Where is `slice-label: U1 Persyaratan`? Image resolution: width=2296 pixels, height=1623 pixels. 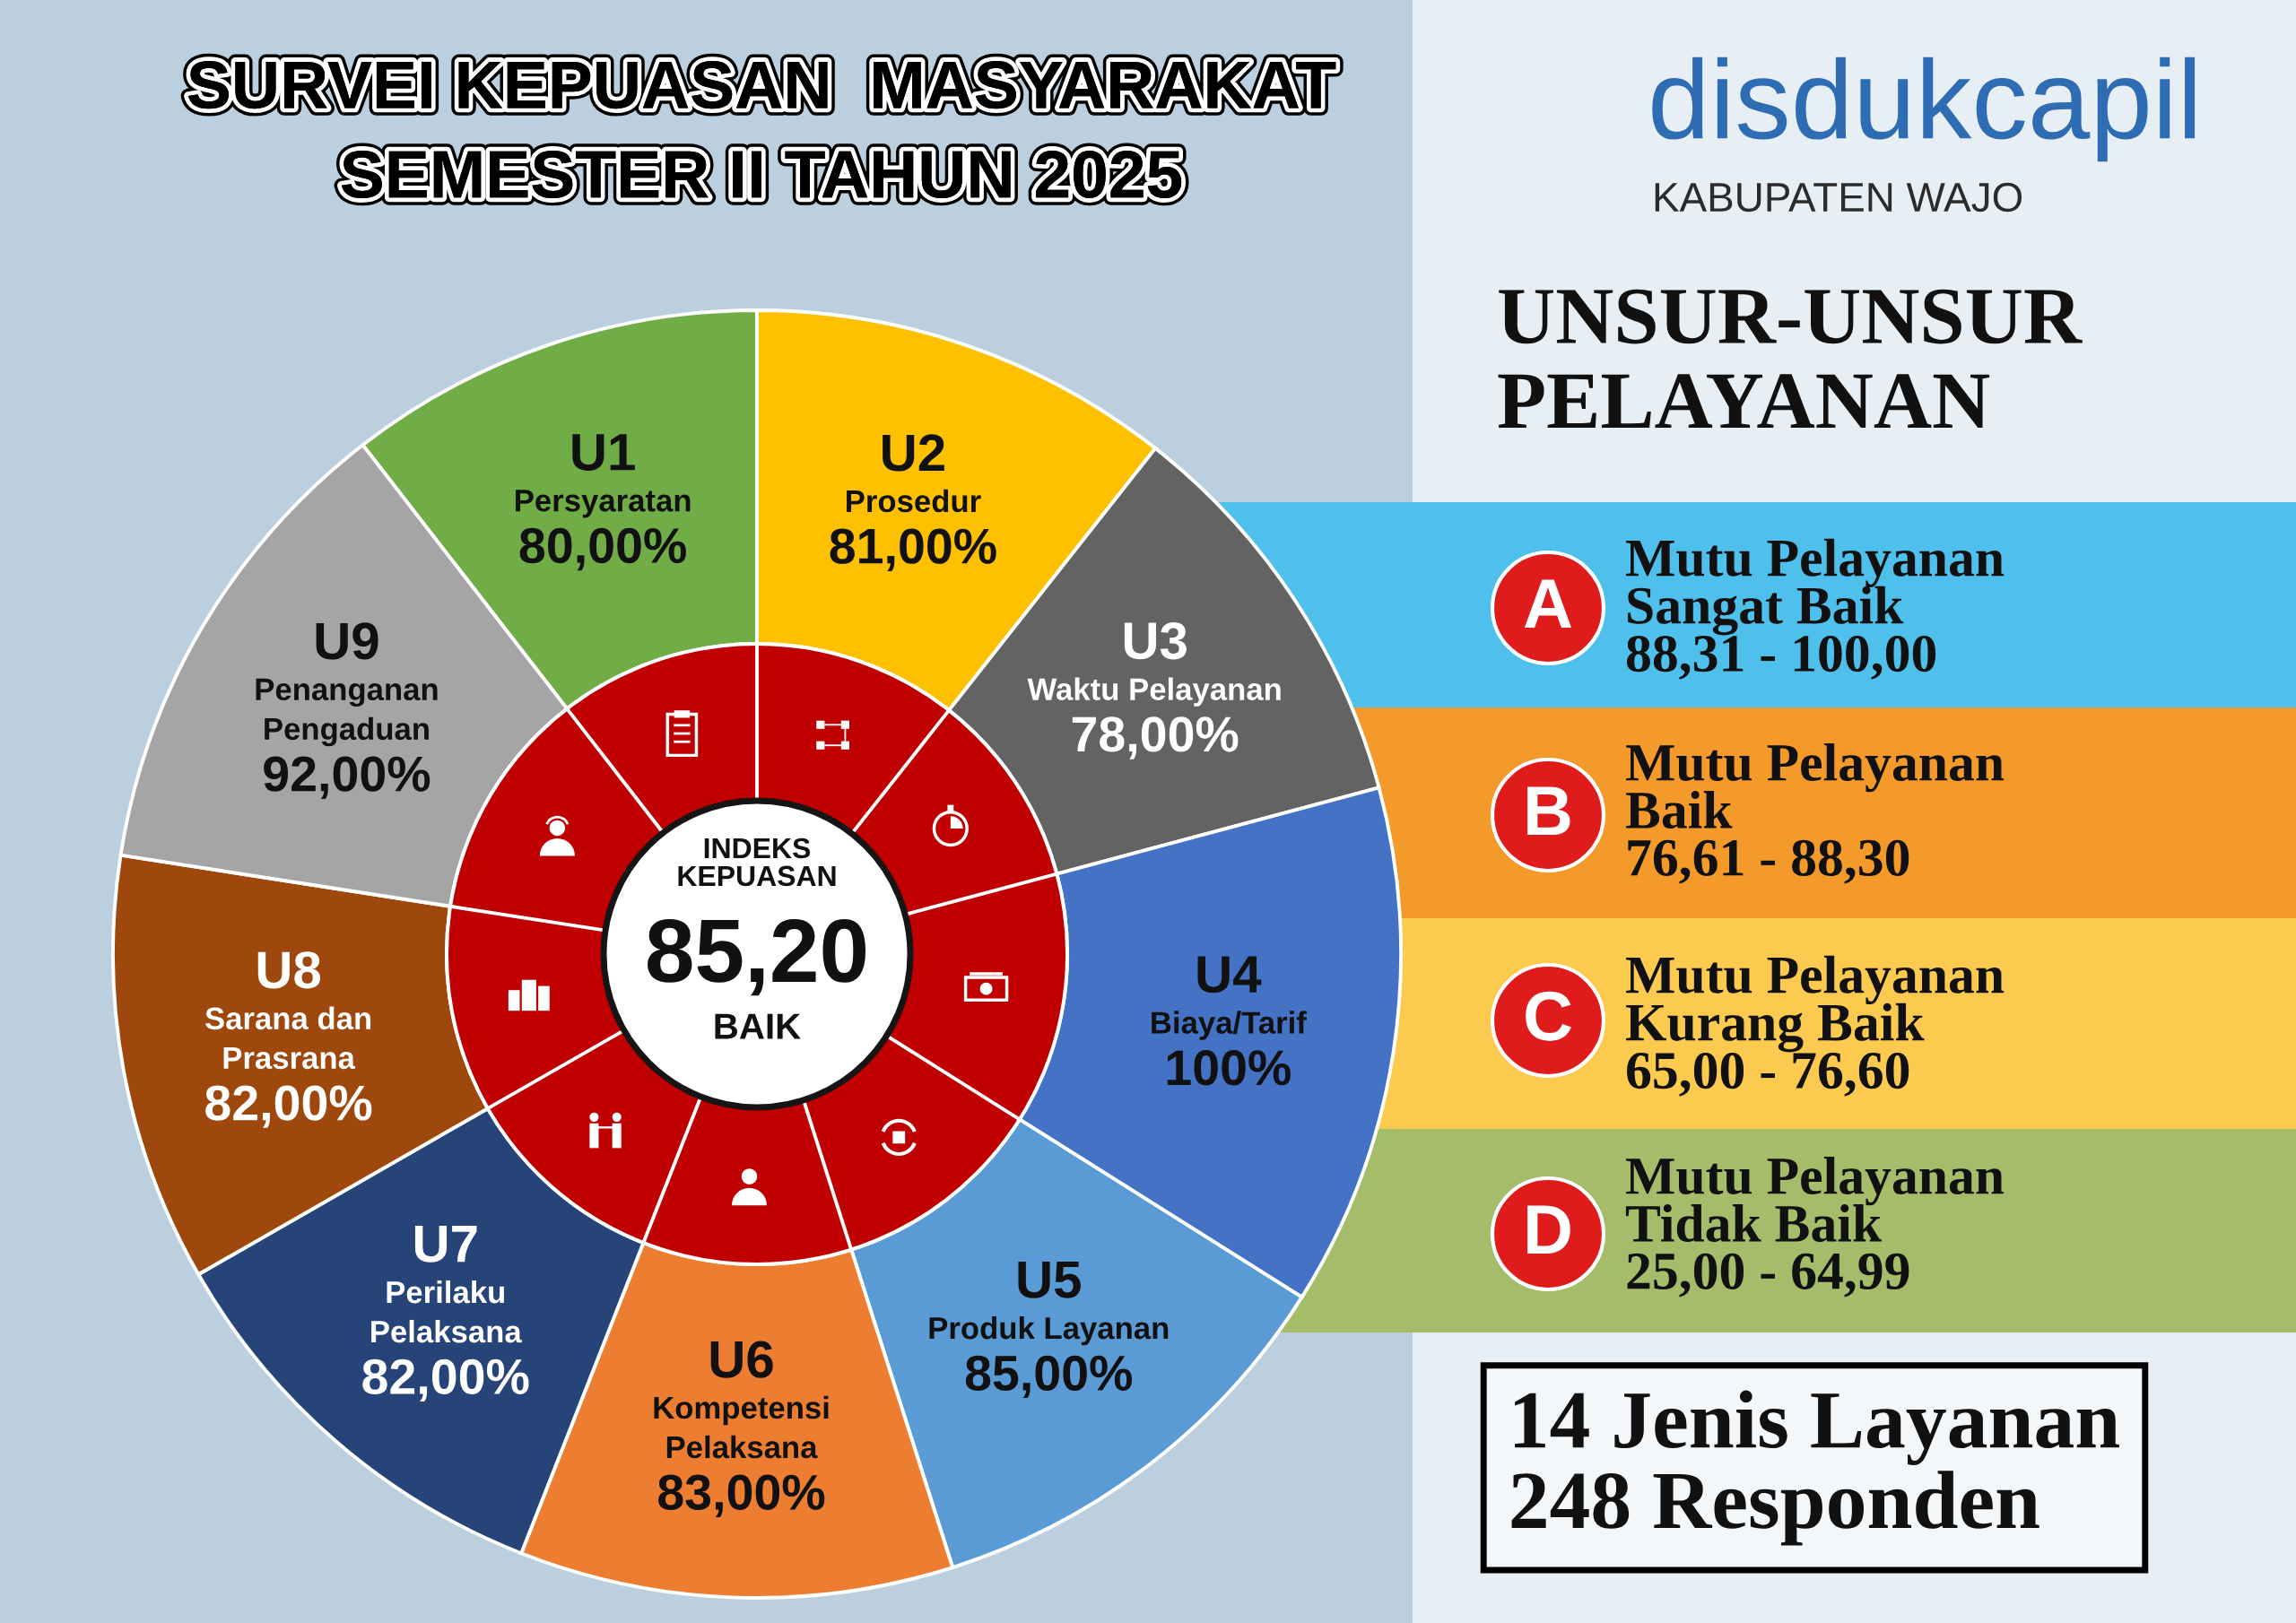 slice-label: U1 Persyaratan is located at coordinates (603, 476).